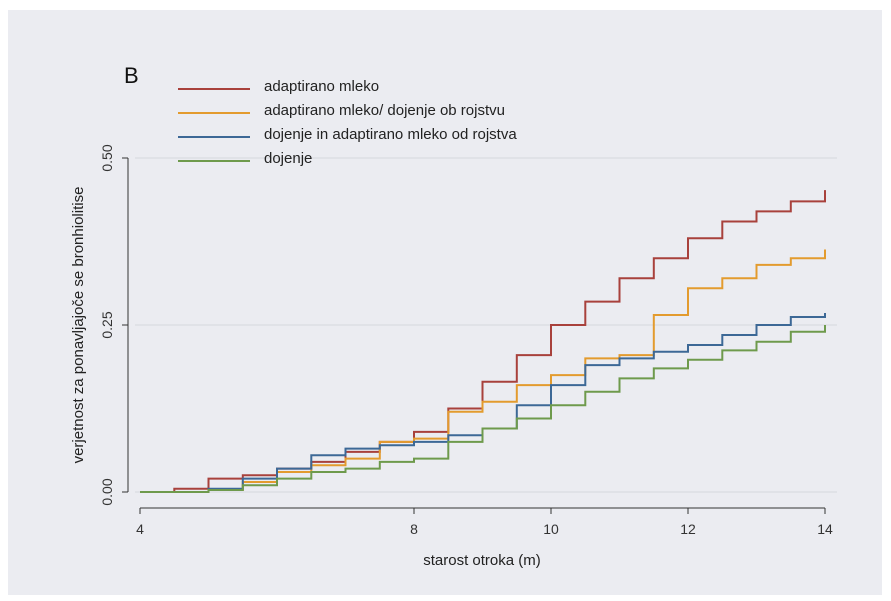  What do you see at coordinates (140, 529) in the screenshot?
I see `x-tick-label: 4` at bounding box center [140, 529].